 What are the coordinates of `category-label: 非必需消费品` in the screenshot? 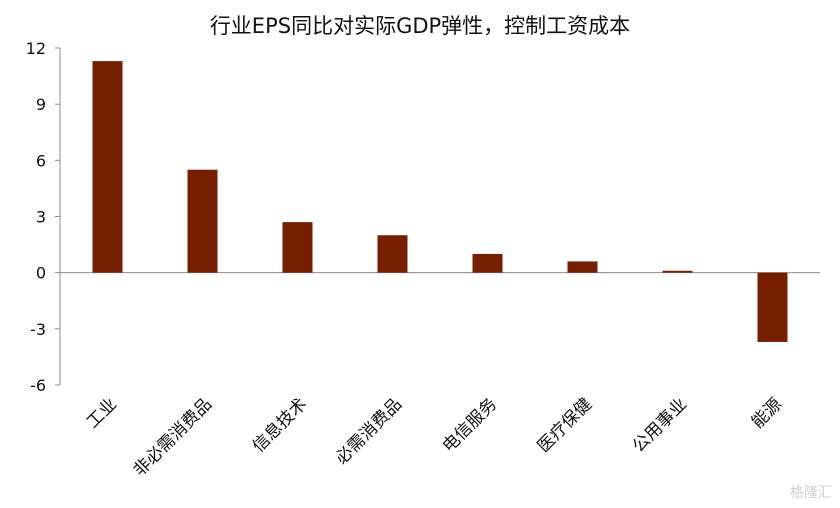 It's located at (173, 437).